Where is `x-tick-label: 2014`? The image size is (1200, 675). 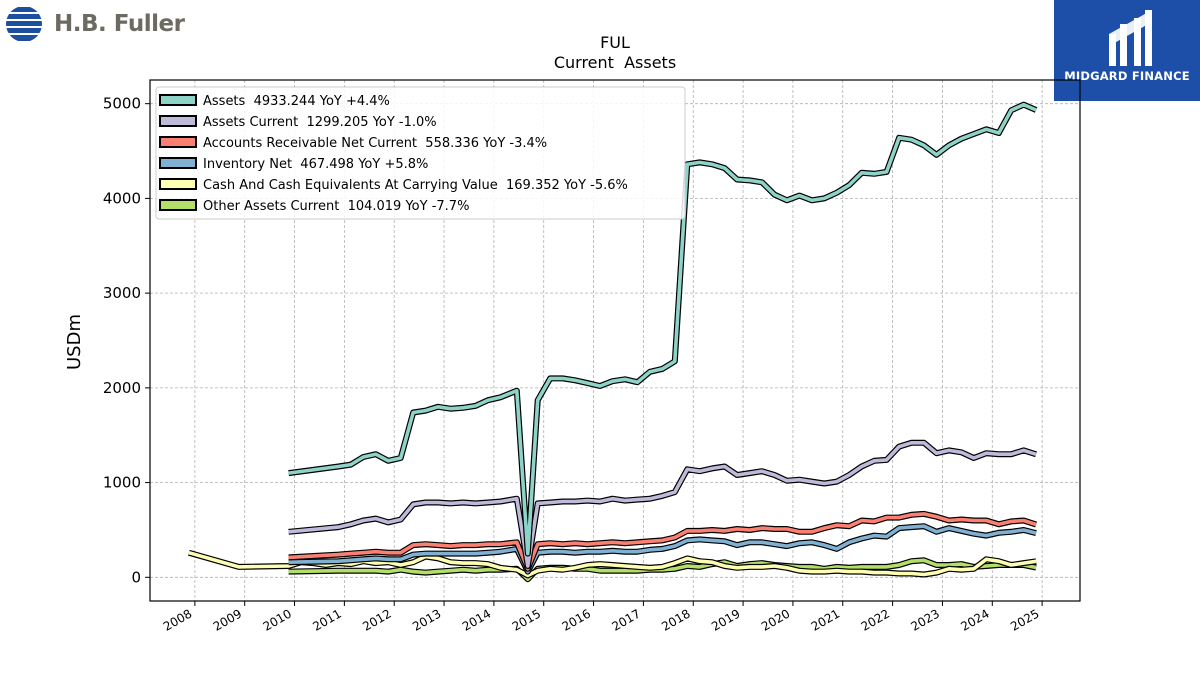 x-tick-label: 2014 is located at coordinates (476, 619).